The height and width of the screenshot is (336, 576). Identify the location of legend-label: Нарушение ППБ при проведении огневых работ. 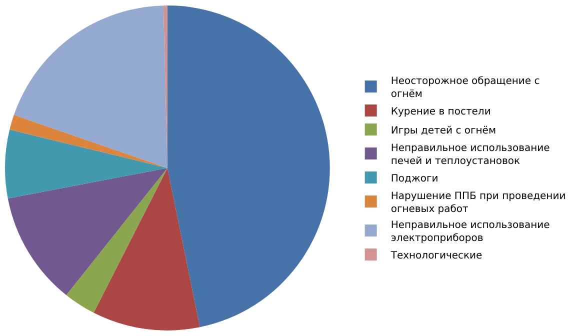
(478, 202).